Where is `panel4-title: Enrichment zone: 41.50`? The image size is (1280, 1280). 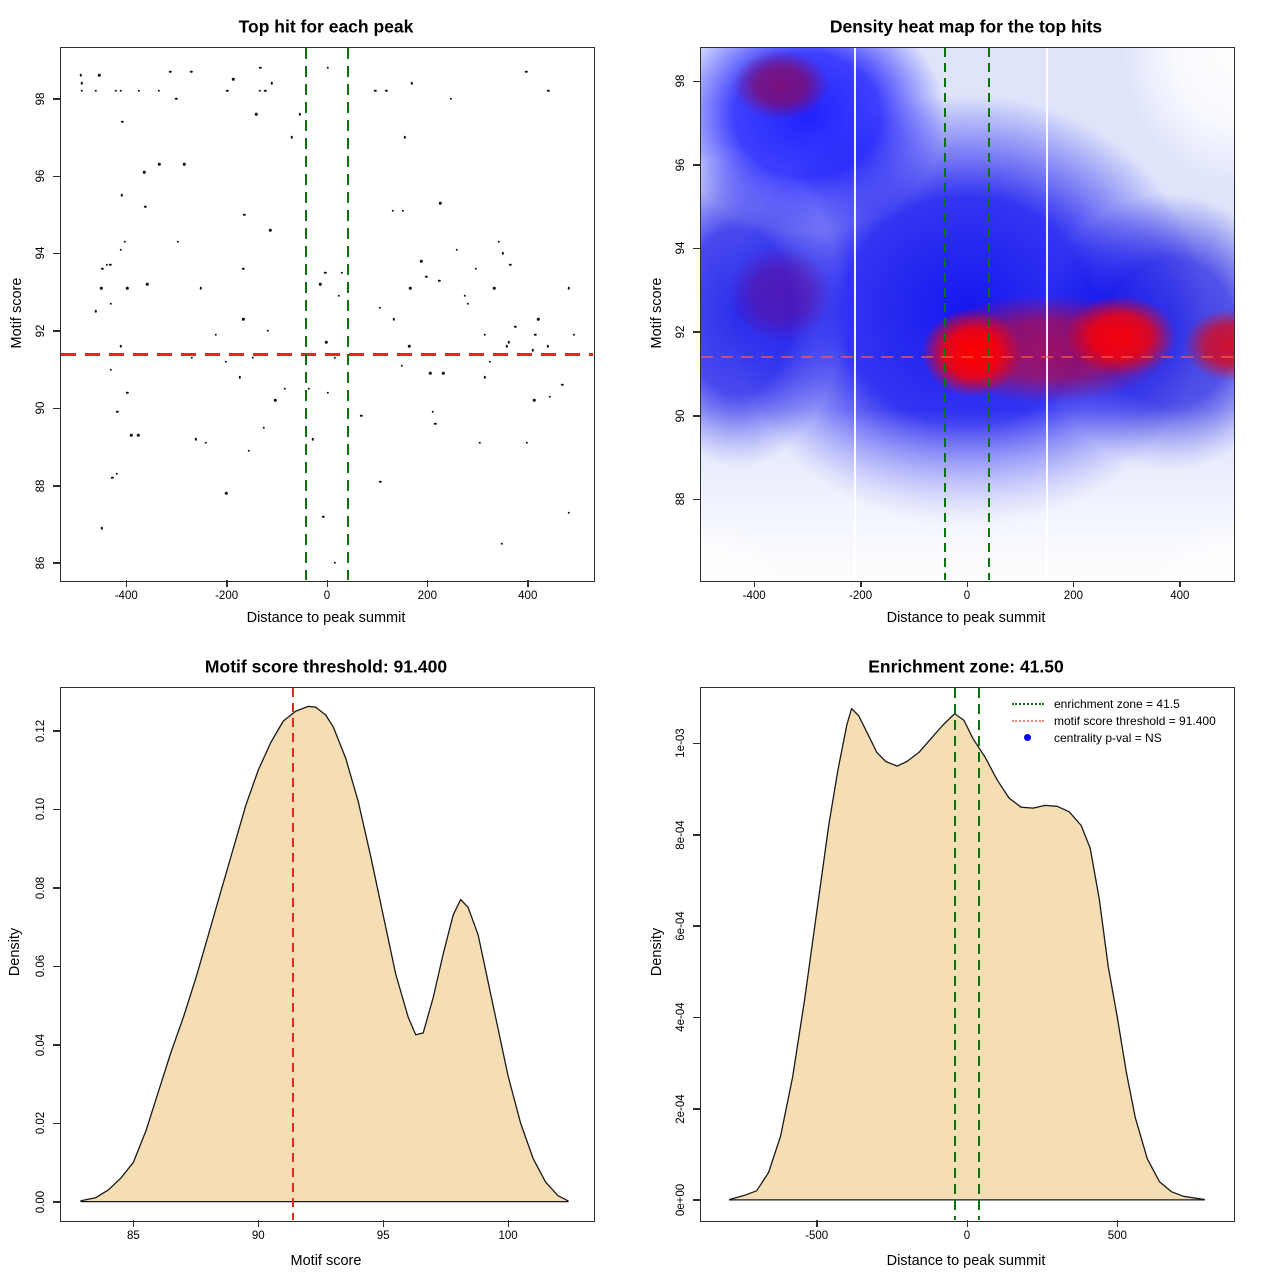
panel4-title: Enrichment zone: 41.50 is located at coordinates (966, 666).